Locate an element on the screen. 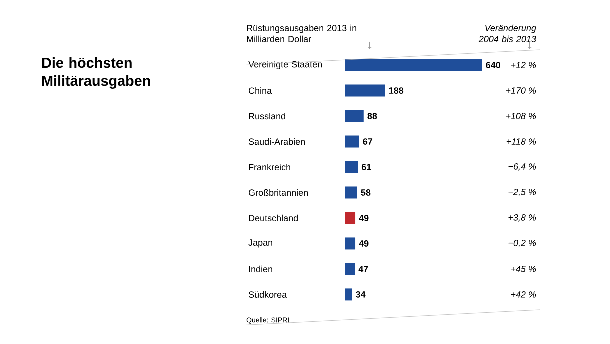 This screenshot has width=610, height=344. data-label: 58 is located at coordinates (366, 193).